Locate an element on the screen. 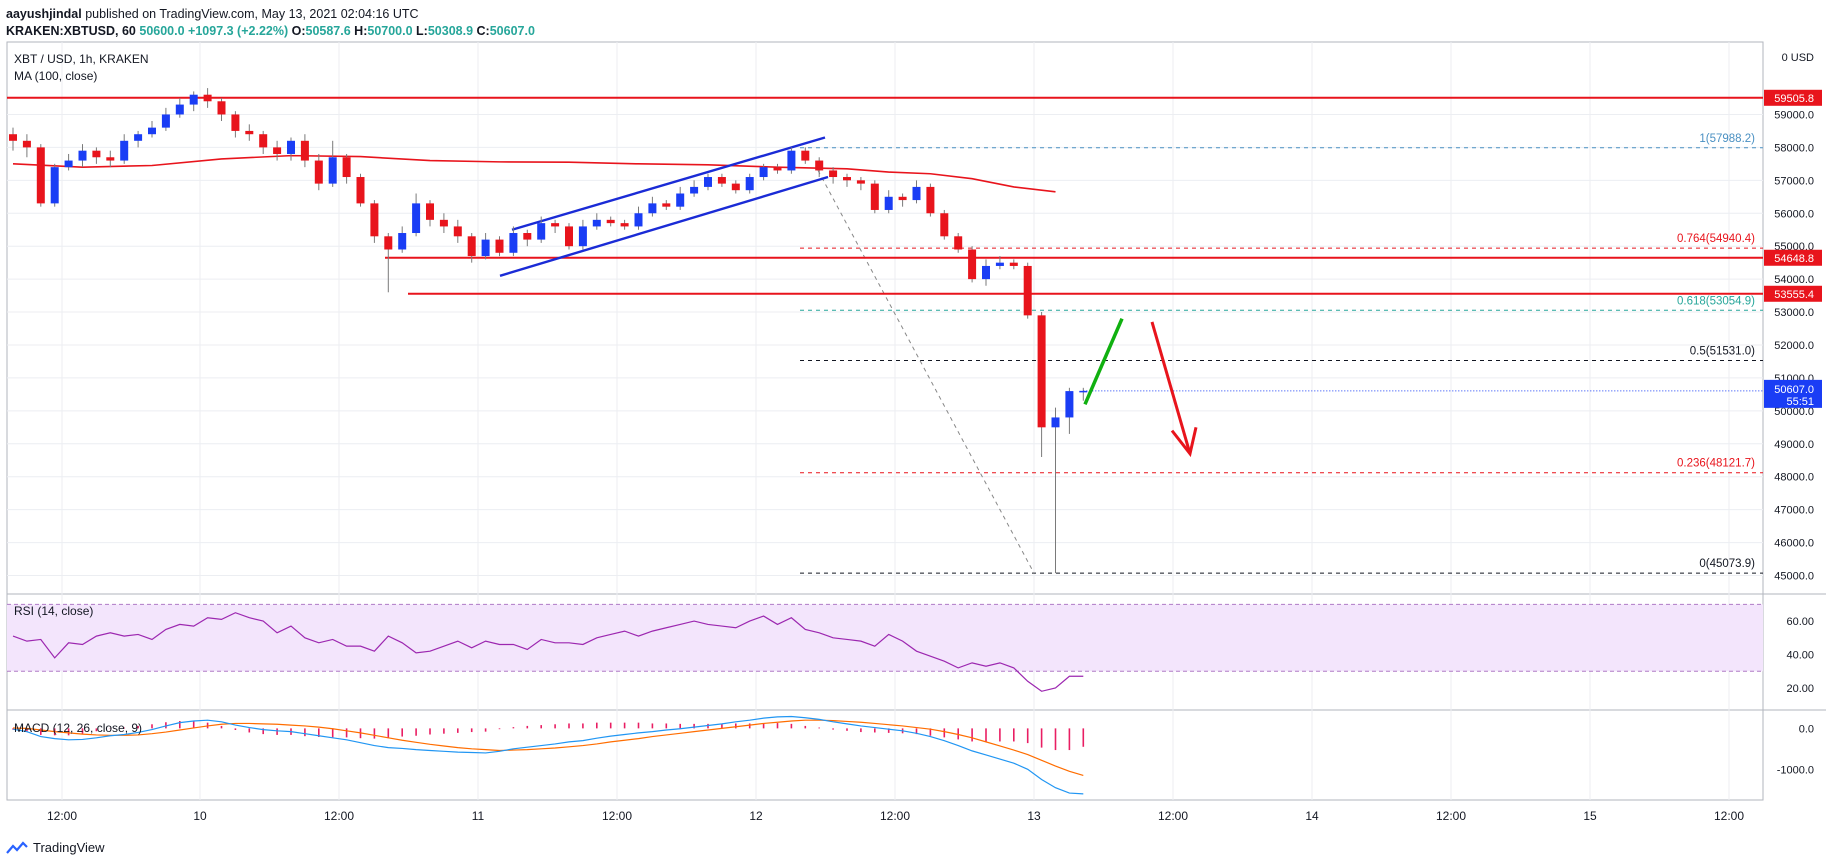 Image resolution: width=1828 pixels, height=867 pixels. fib-level-label: 0.764(54940.4) is located at coordinates (1716, 239).